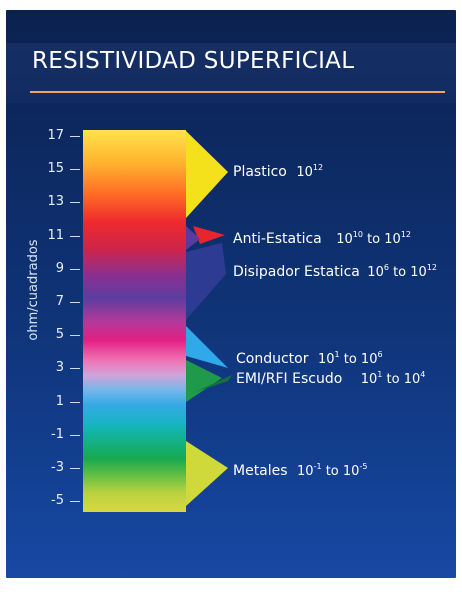  I want to click on disipador-range: 106 to 1012, so click(402, 271).